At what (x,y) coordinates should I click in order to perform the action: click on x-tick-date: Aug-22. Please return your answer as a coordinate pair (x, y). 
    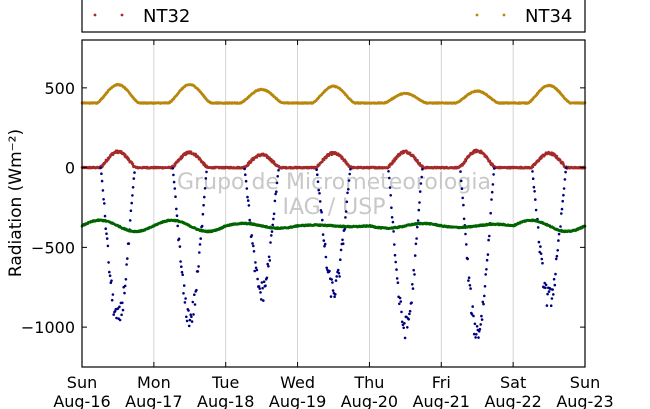
    Looking at the image, I should click on (512, 400).